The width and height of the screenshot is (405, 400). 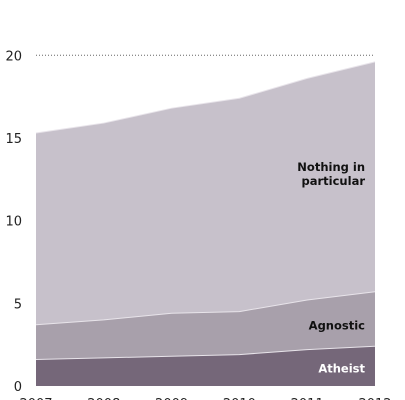 What do you see at coordinates (18, 304) in the screenshot?
I see `y-tick-label: 5` at bounding box center [18, 304].